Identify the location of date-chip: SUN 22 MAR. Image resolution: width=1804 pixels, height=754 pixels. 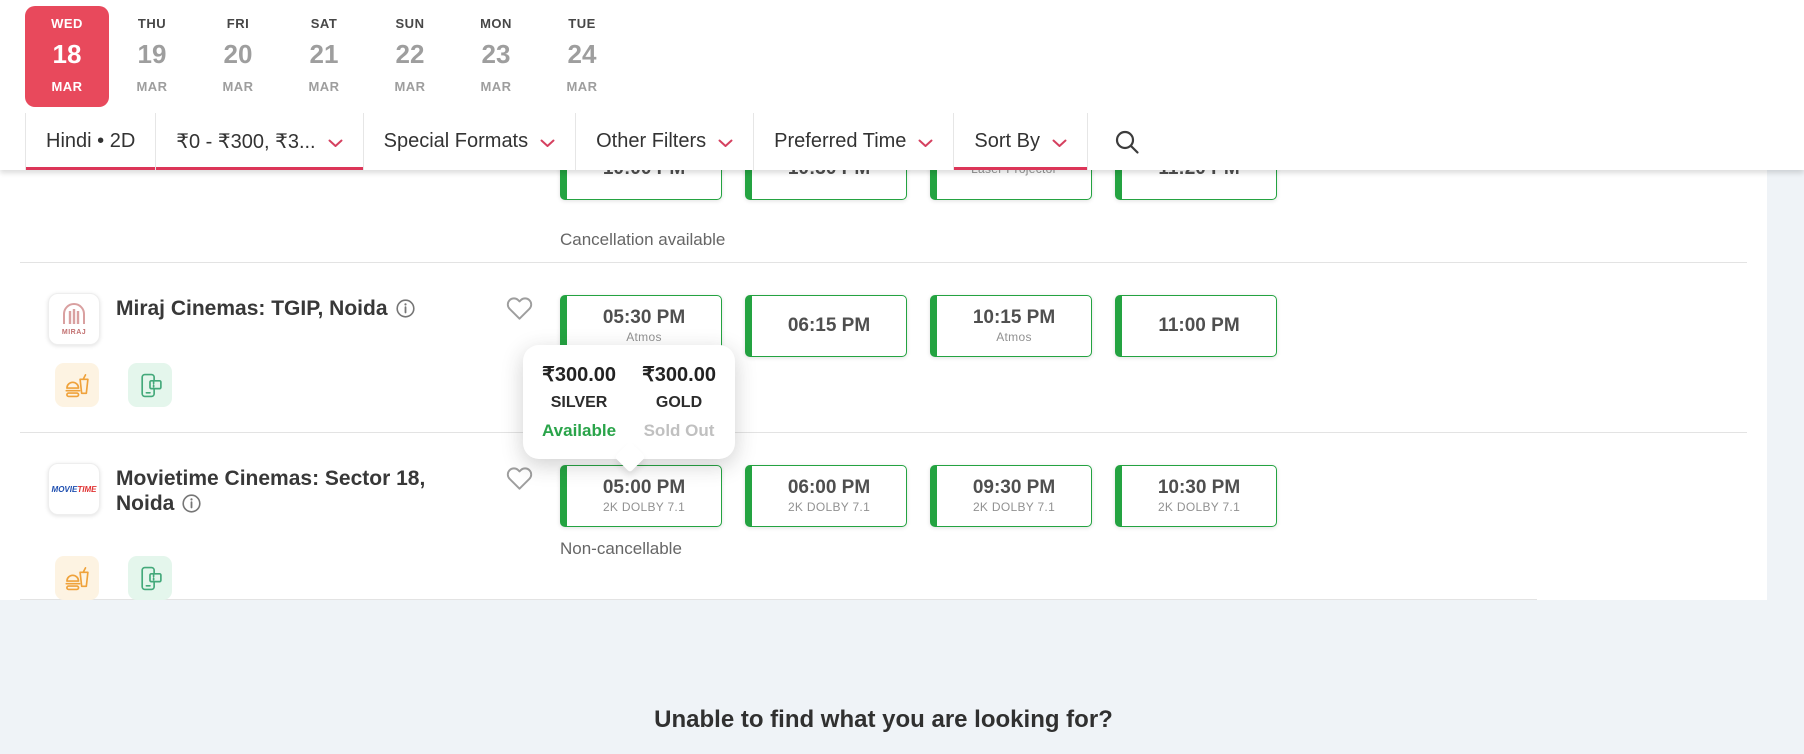
(410, 56).